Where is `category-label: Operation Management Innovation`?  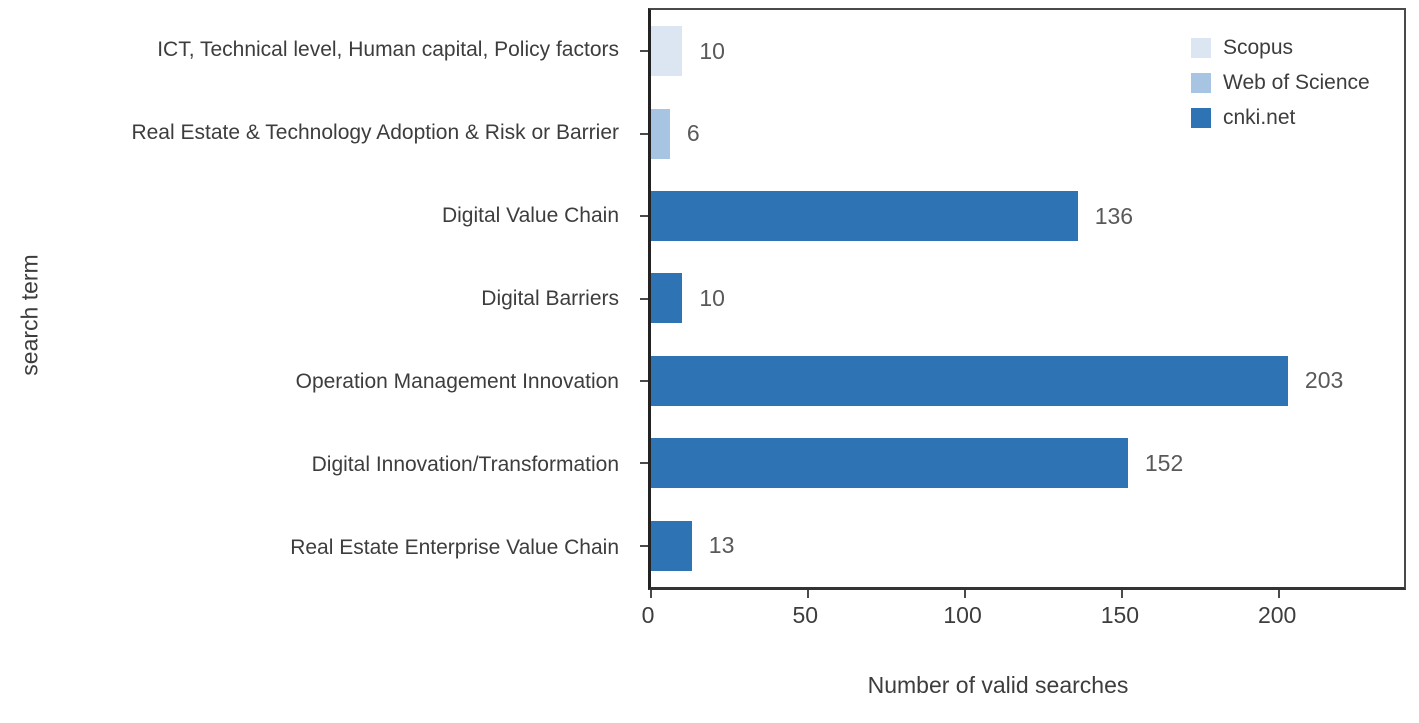 category-label: Operation Management Innovation is located at coordinates (457, 382).